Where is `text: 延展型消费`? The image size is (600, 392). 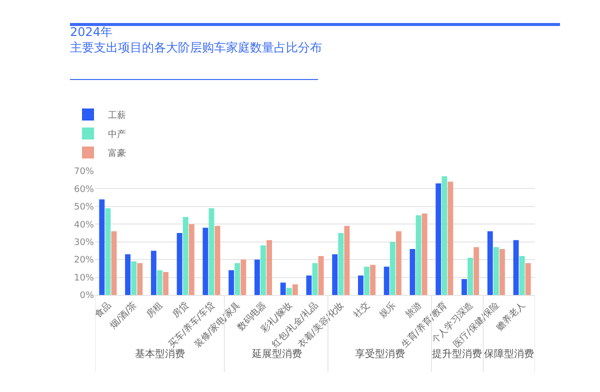 text: 延展型消费 is located at coordinates (276, 354).